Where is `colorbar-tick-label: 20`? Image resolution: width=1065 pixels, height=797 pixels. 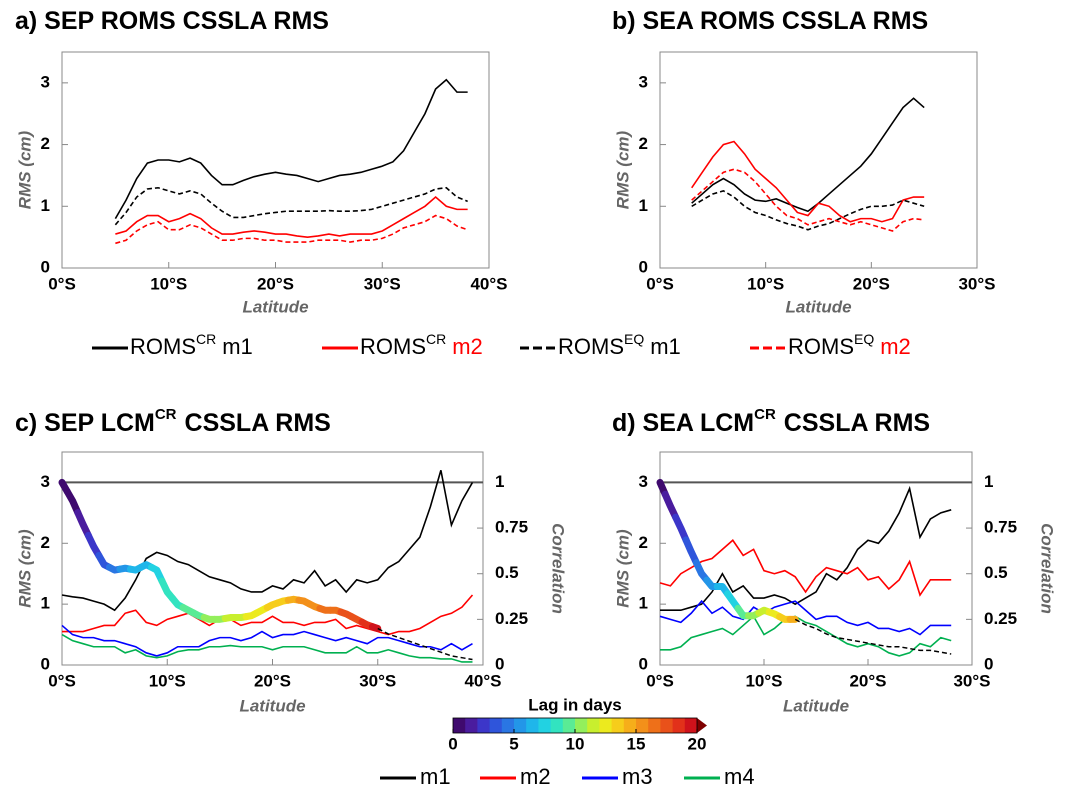 colorbar-tick-label: 20 is located at coordinates (697, 743).